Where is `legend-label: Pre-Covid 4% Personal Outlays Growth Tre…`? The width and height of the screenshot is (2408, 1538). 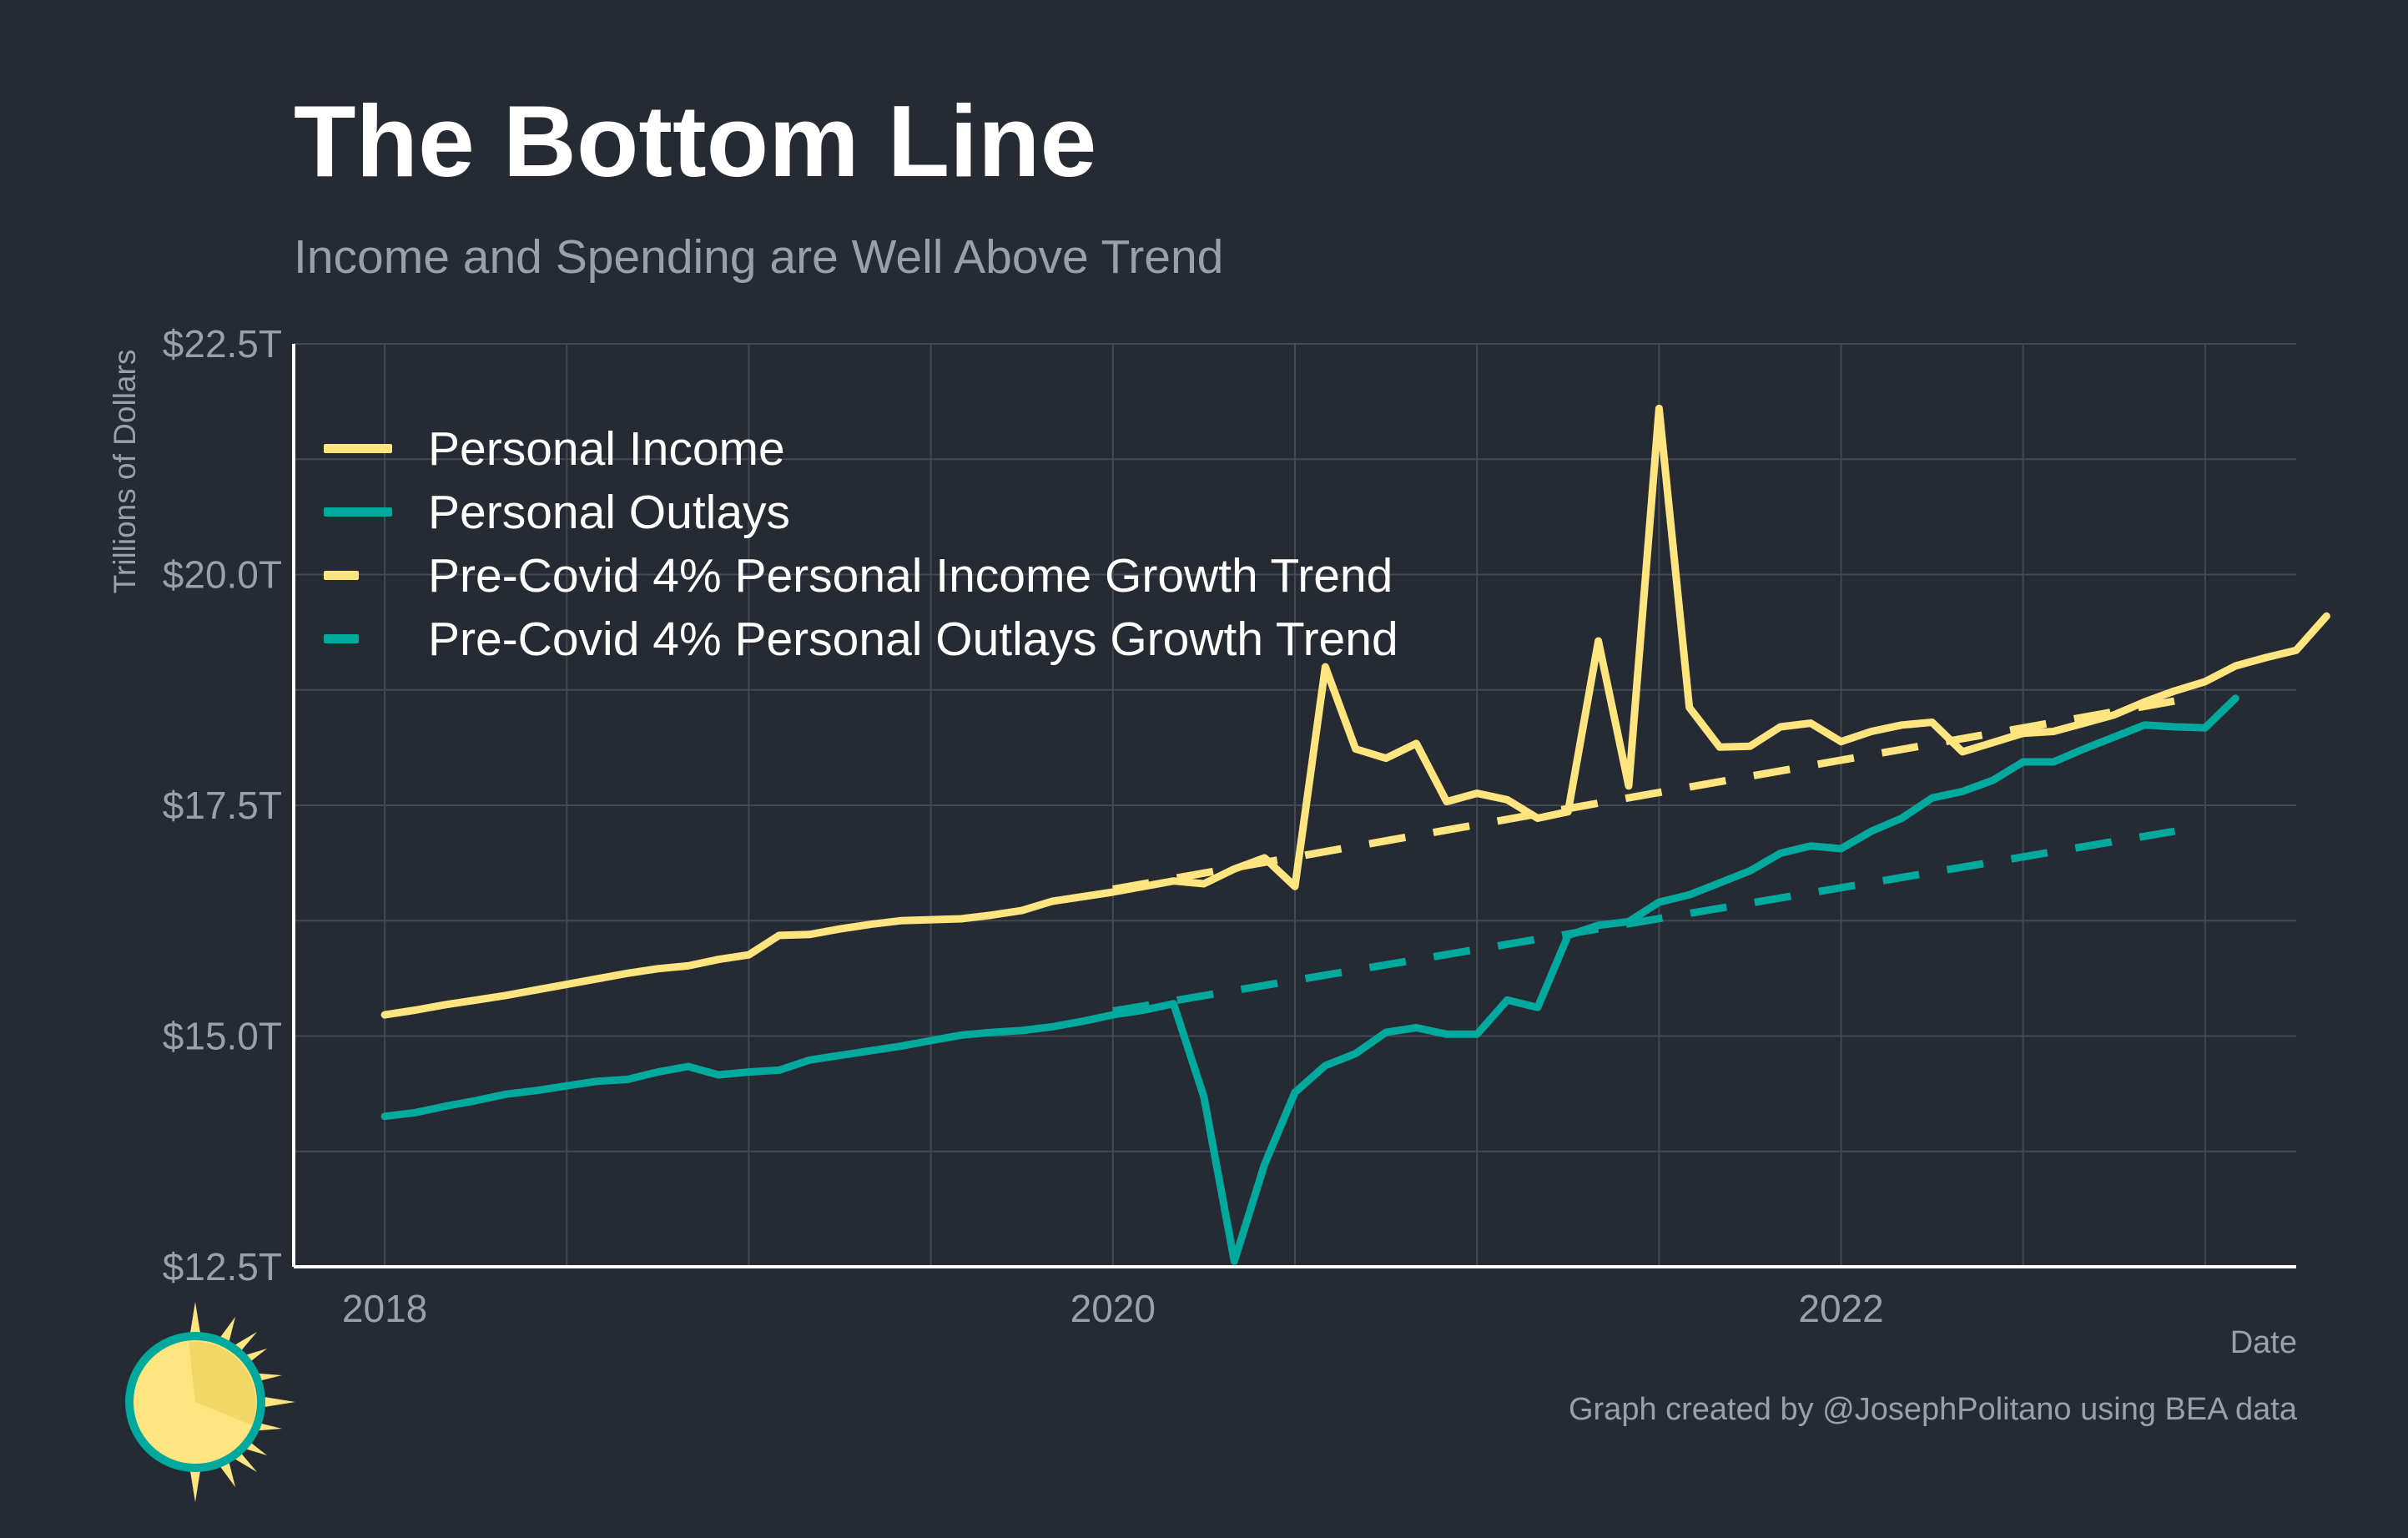
legend-label: Pre-Covid 4% Personal Outlays Growth Tre… is located at coordinates (913, 639).